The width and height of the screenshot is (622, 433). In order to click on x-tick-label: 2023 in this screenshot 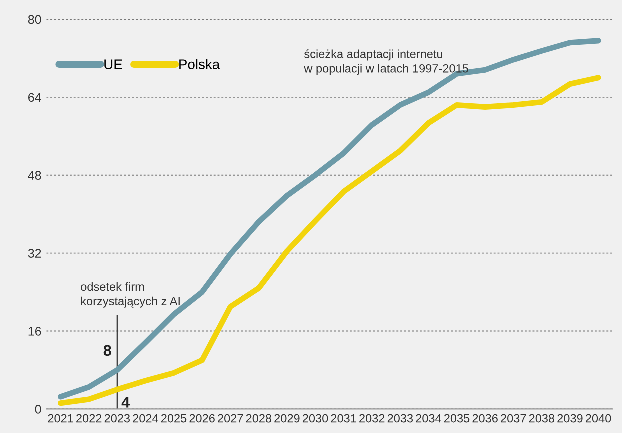, I will do `click(117, 418)`.